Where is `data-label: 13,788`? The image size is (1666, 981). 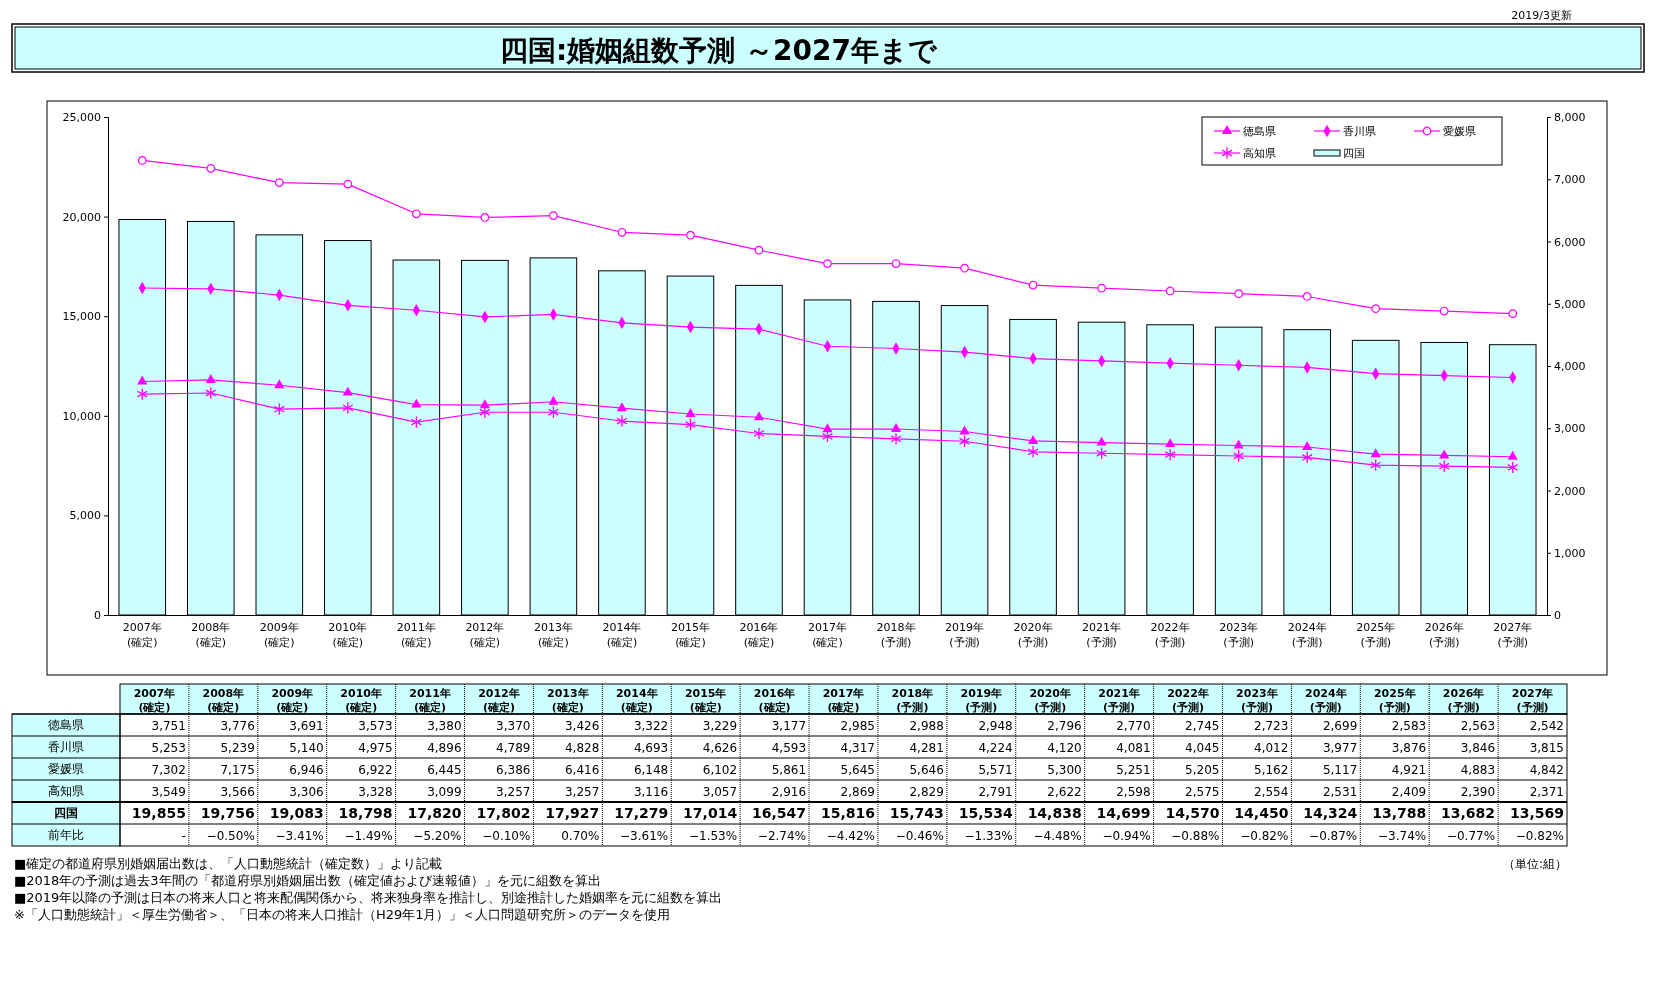 data-label: 13,788 is located at coordinates (1399, 813).